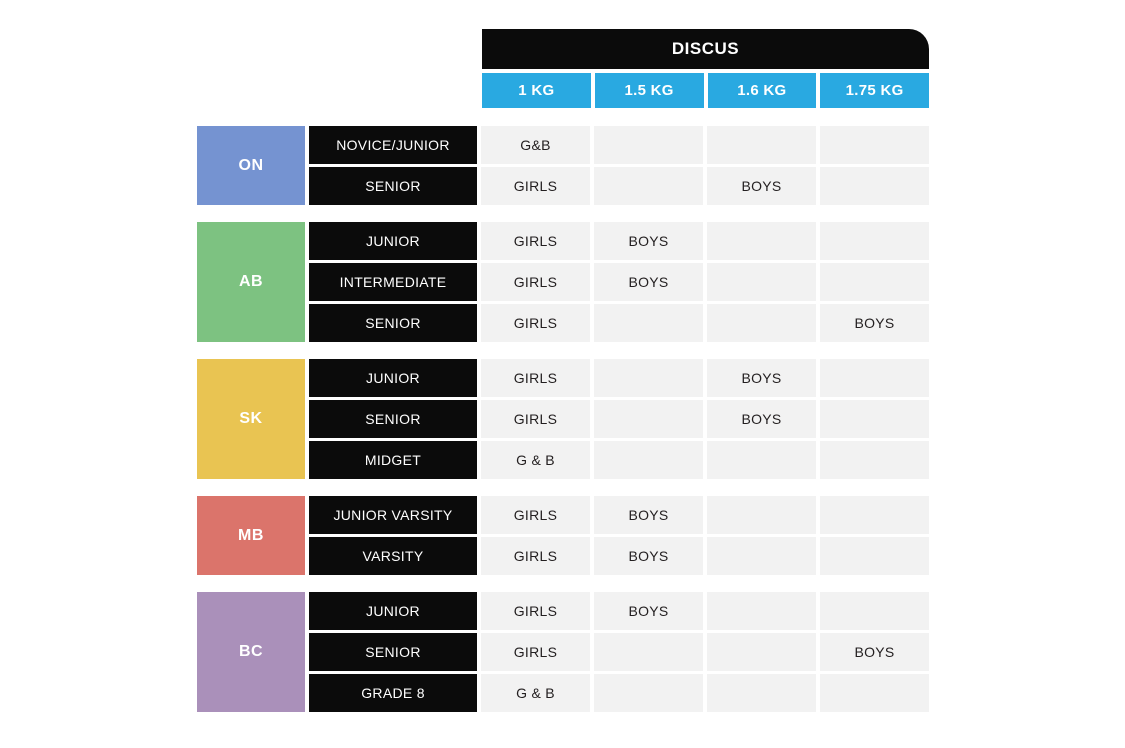  I want to click on table-row: MIDGET G & B, so click(619, 460).